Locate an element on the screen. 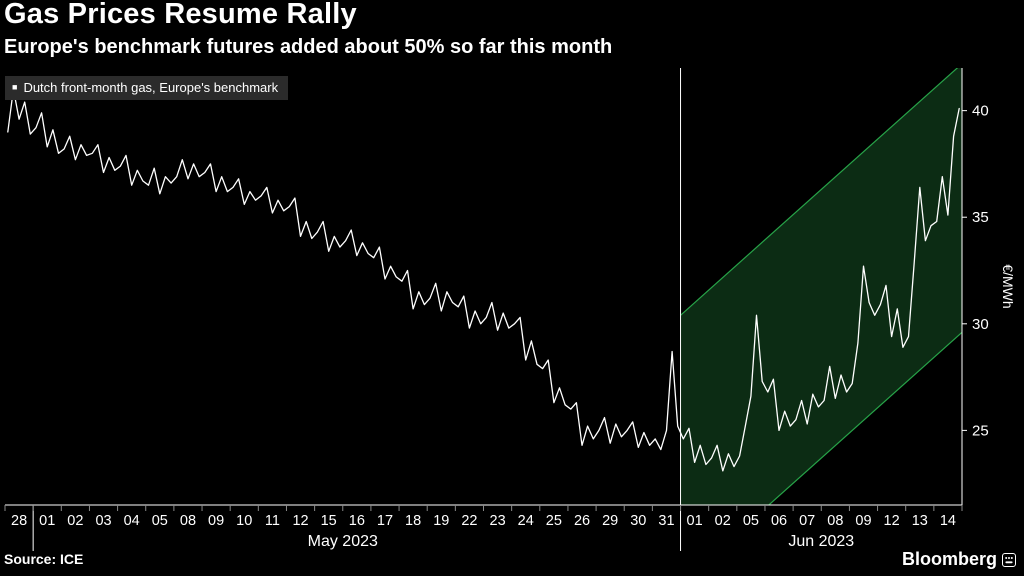 The width and height of the screenshot is (1024, 576). x-tick-label: 22 is located at coordinates (469, 521).